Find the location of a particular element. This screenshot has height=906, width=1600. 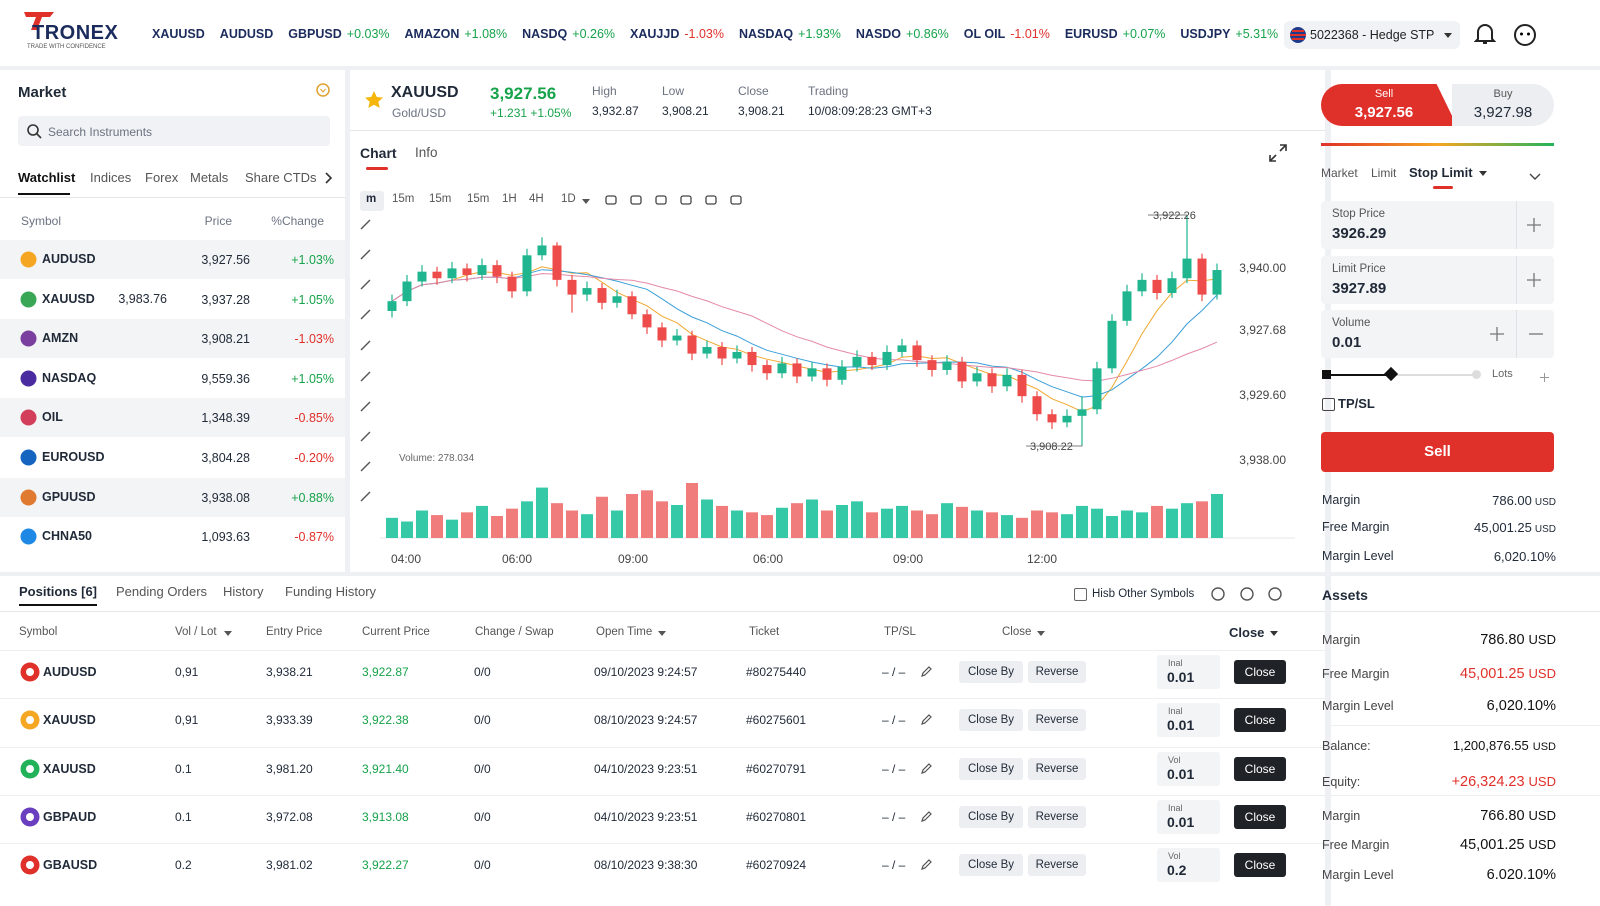

ticker-item: NASDQ +0.26% is located at coordinates (568, 34).